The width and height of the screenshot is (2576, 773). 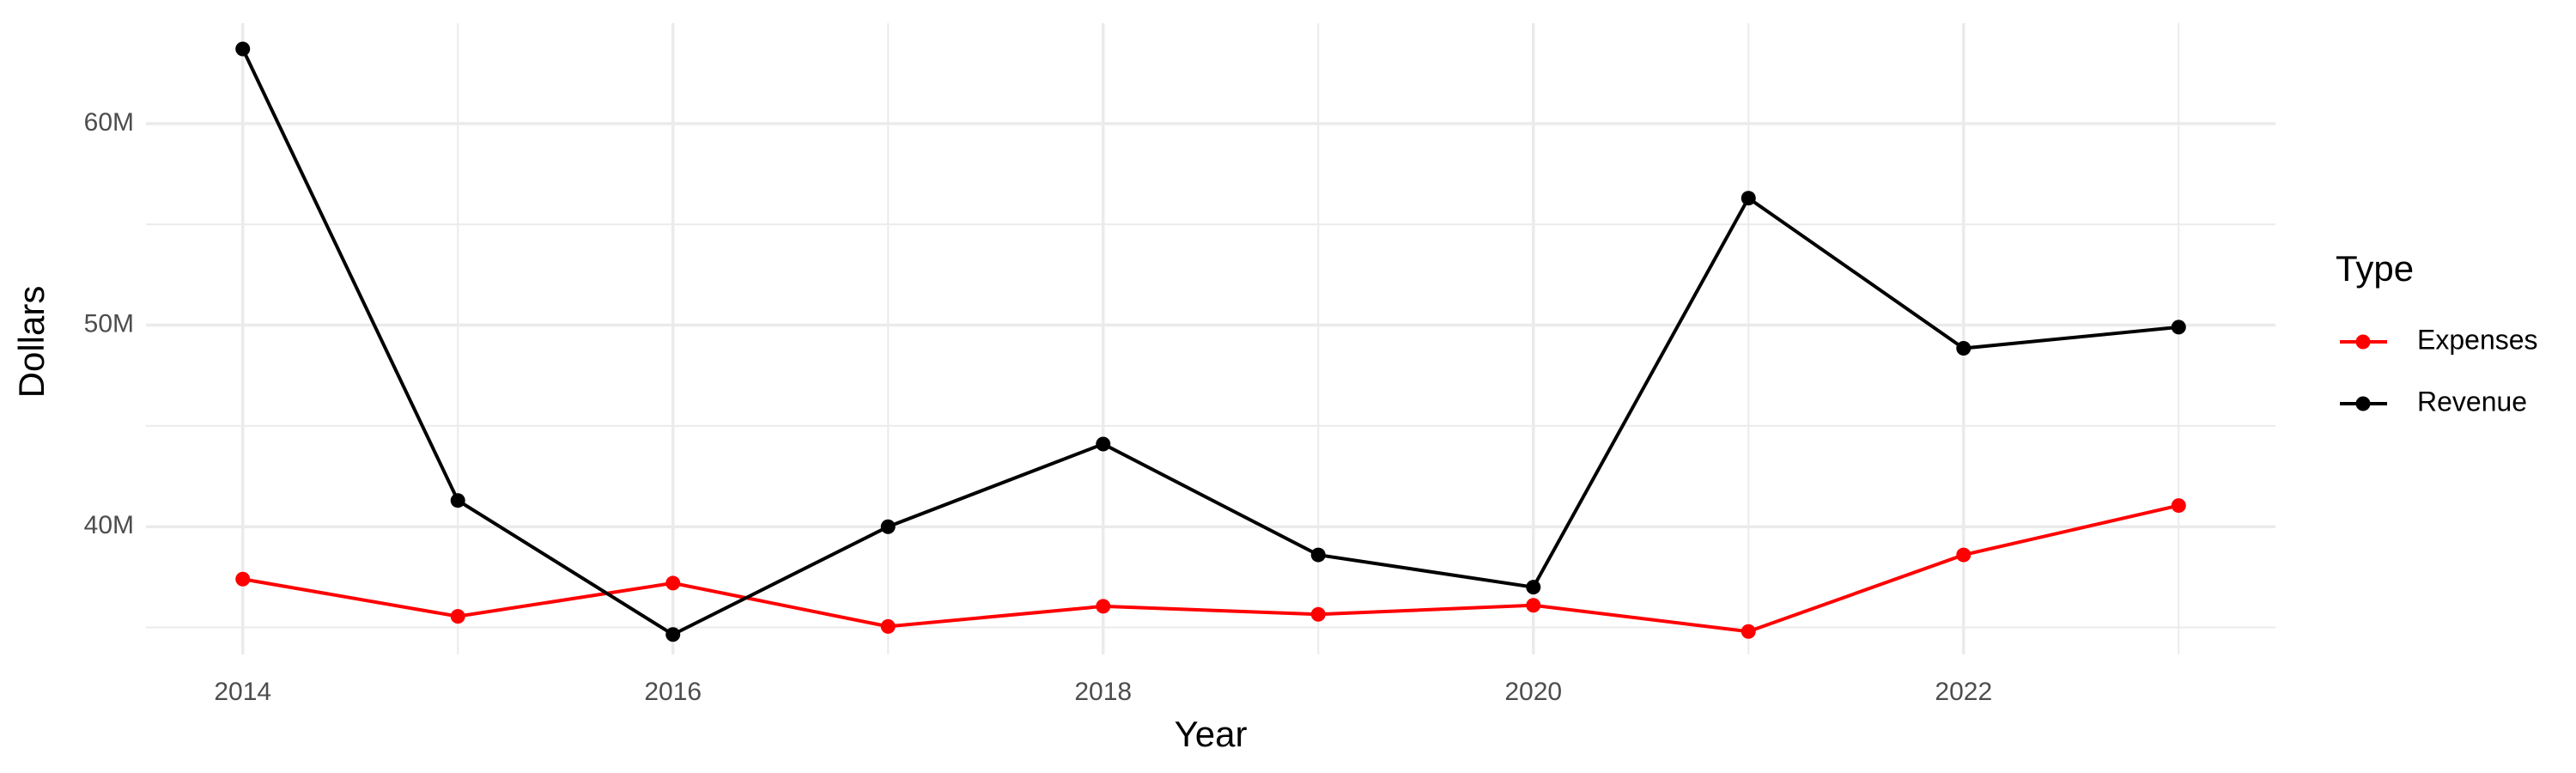 I want to click on legend-title: Type, so click(x=2375, y=268).